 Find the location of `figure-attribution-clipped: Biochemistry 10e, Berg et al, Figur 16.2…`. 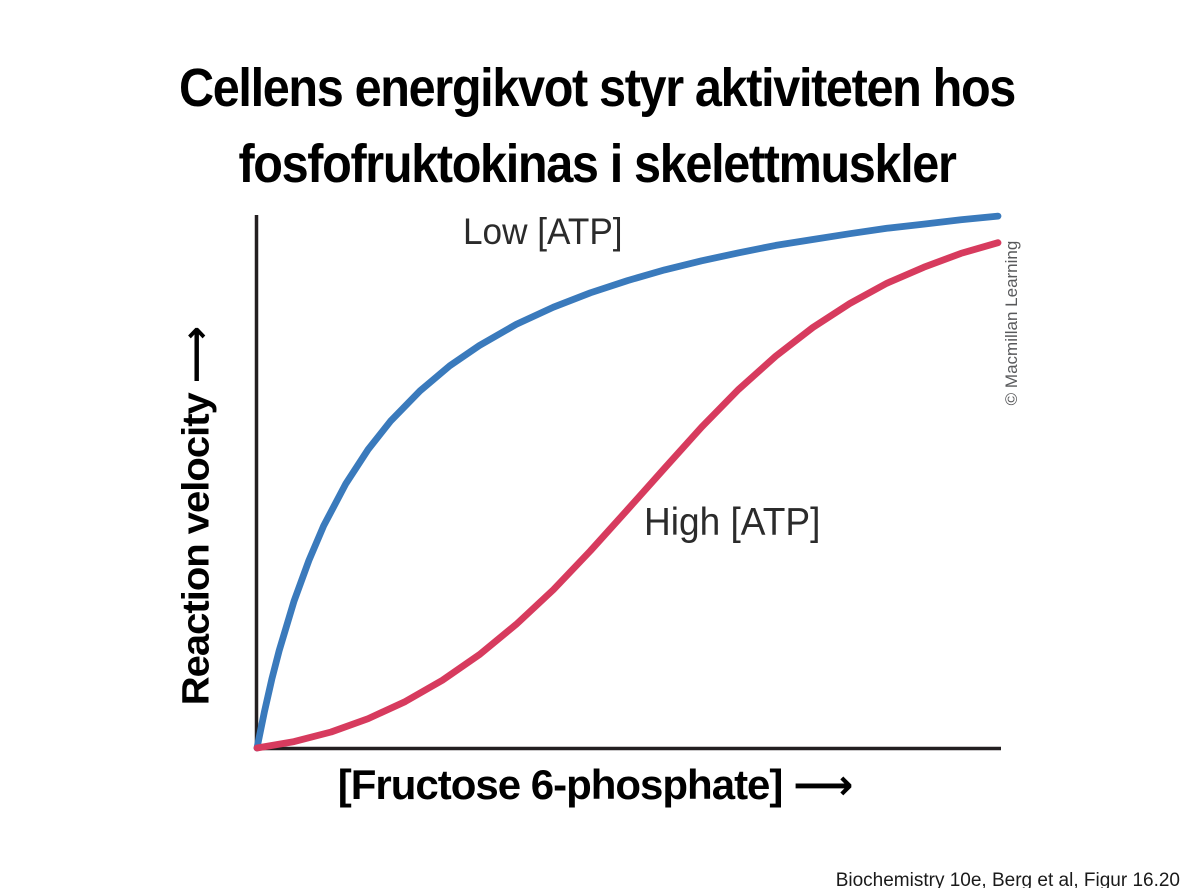

figure-attribution-clipped: Biochemistry 10e, Berg et al, Figur 16.2… is located at coordinates (1007, 879).